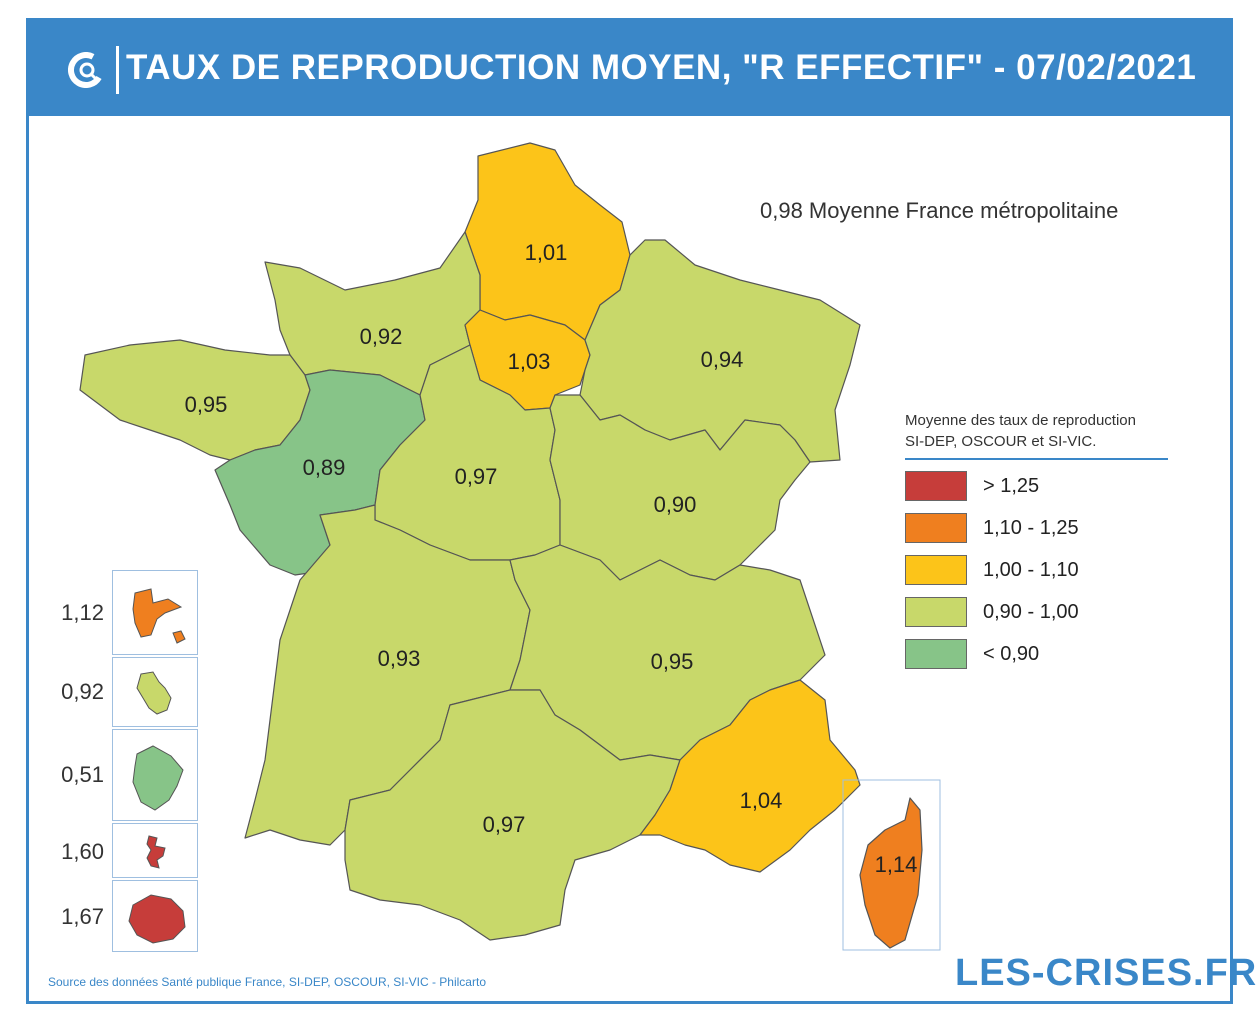 The height and width of the screenshot is (1024, 1259). I want to click on label-bretagne: 0,95, so click(206, 404).